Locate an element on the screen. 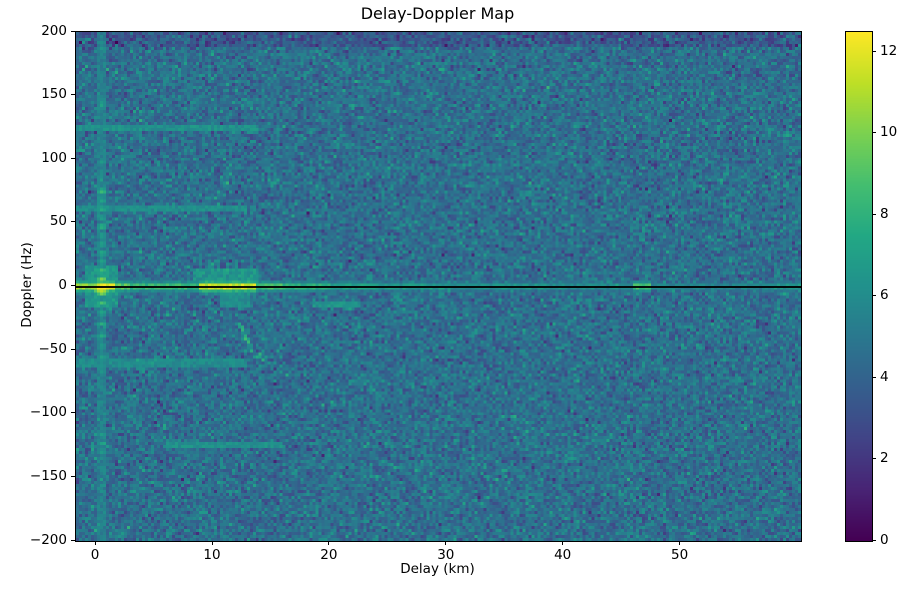  x-tick-label: 30 is located at coordinates (446, 555).